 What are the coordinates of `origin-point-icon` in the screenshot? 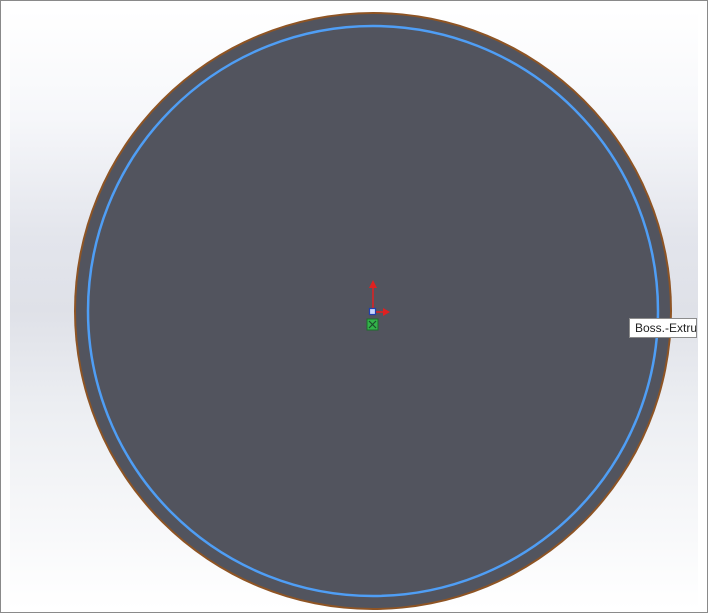 It's located at (372, 311).